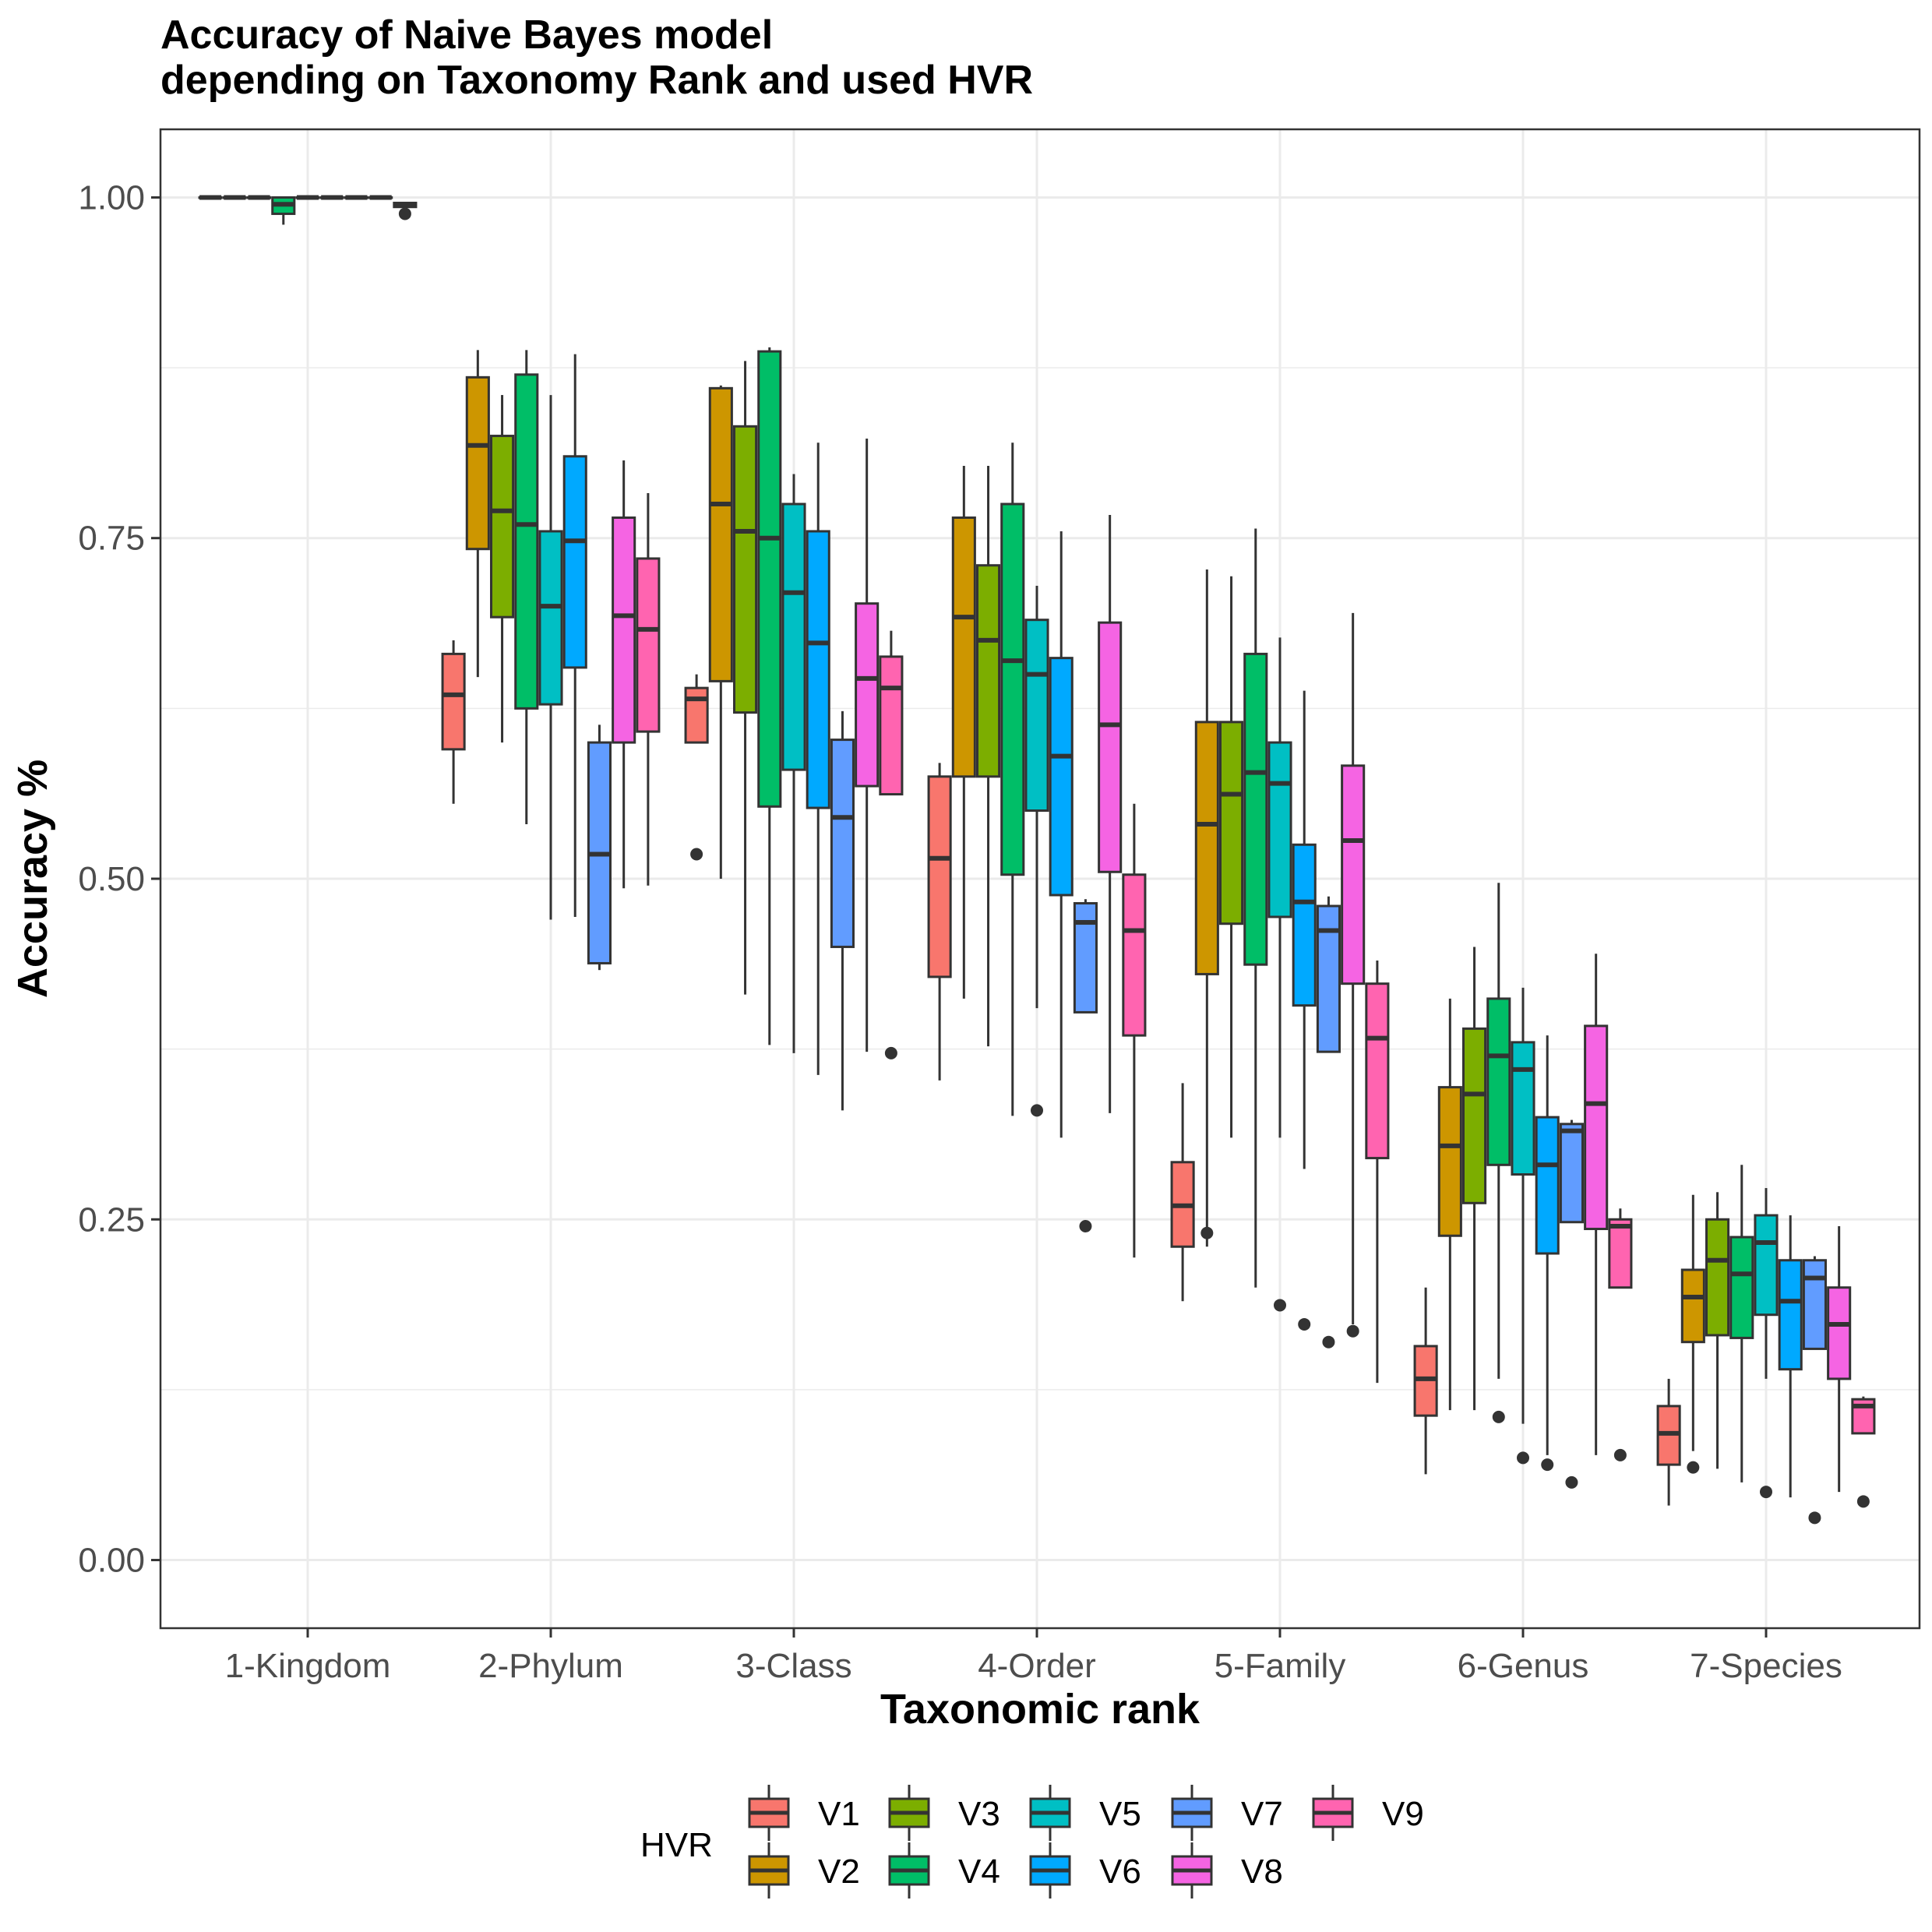 The image size is (1932, 1932). Describe the element at coordinates (32, 879) in the screenshot. I see `y-axis-title: Accuracy %` at that location.